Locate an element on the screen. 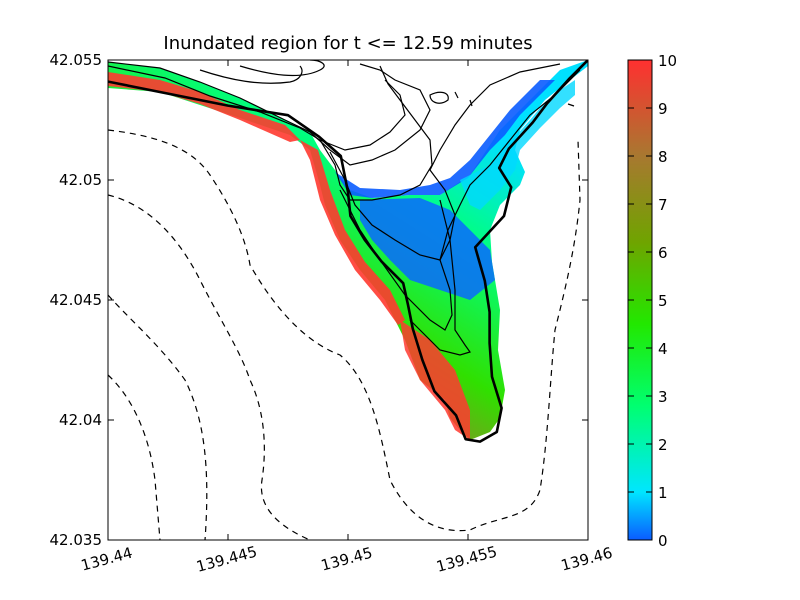 This screenshot has width=800, height=600. shallow-zone is located at coordinates (445, 139).